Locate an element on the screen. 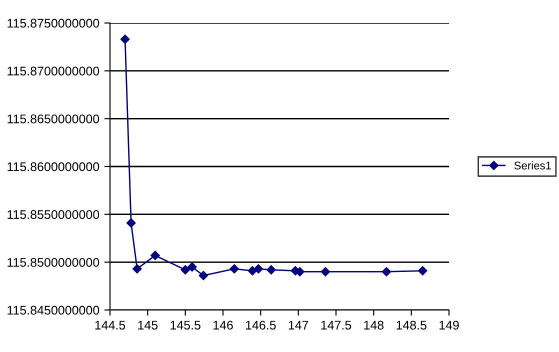 The width and height of the screenshot is (559, 352). y-tick-label: 115.8750000000 is located at coordinates (54, 23).